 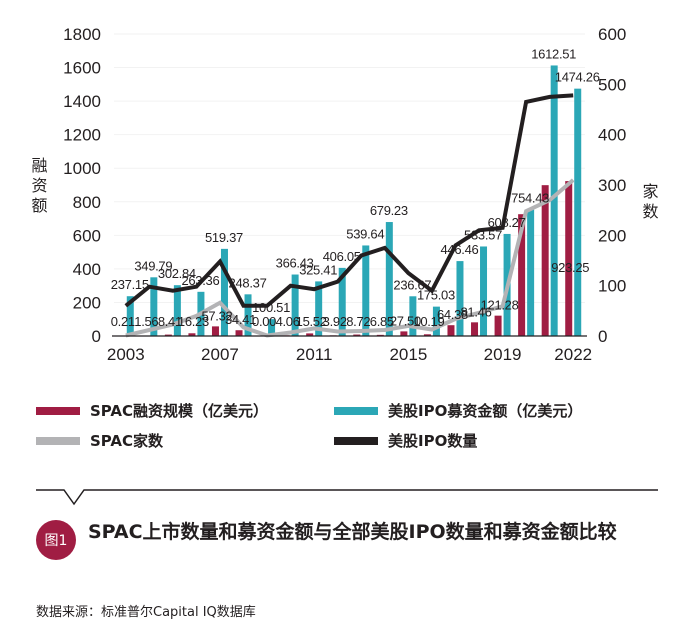 What do you see at coordinates (452, 314) in the screenshot?
I see `data-label-spac-amount: 64.38` at bounding box center [452, 314].